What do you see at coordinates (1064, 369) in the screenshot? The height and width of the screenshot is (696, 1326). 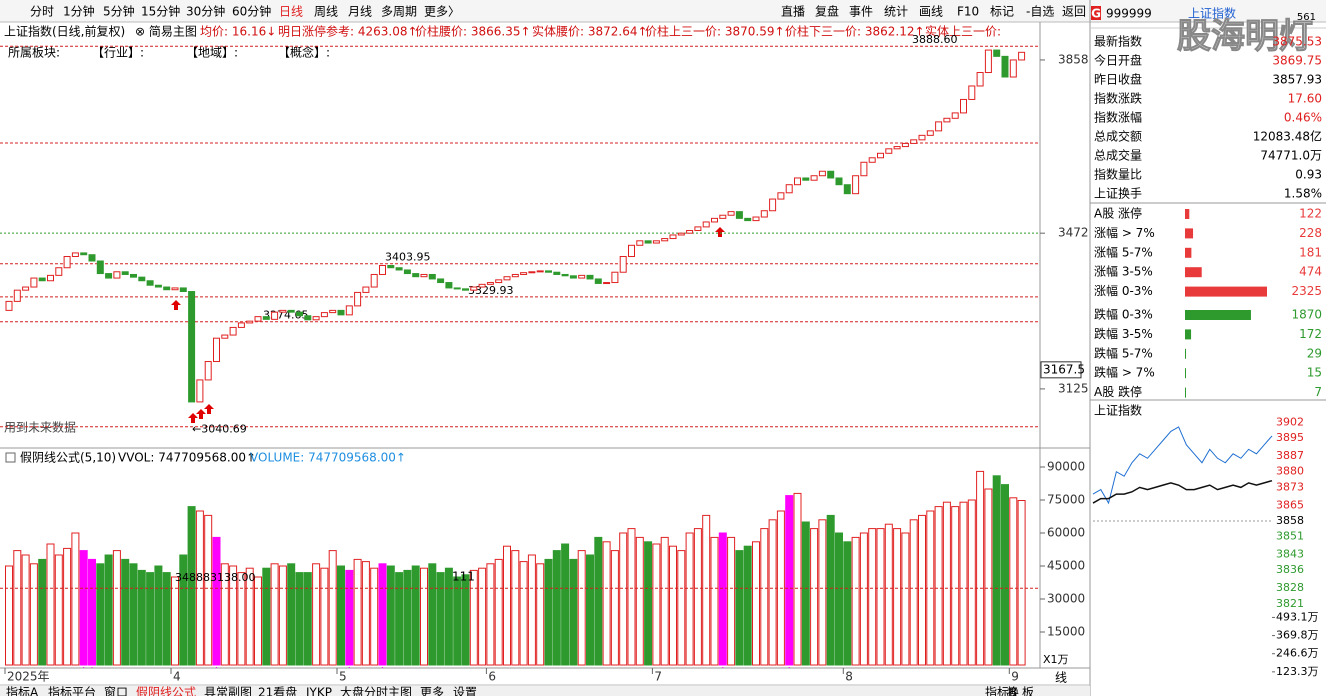 I see `cursor-label: 3167.5` at bounding box center [1064, 369].